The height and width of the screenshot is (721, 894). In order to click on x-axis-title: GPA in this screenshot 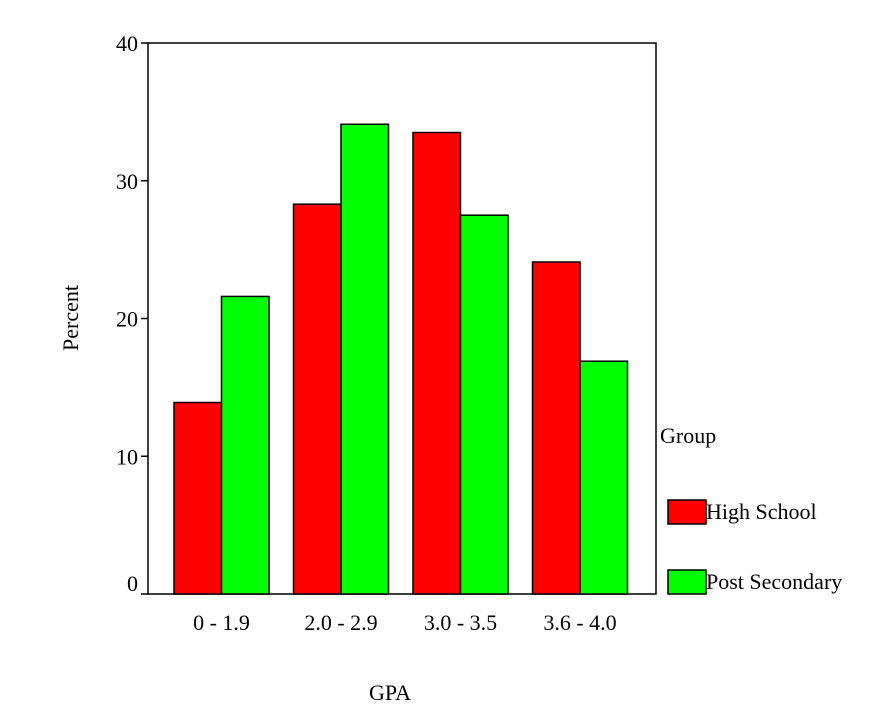, I will do `click(390, 692)`.